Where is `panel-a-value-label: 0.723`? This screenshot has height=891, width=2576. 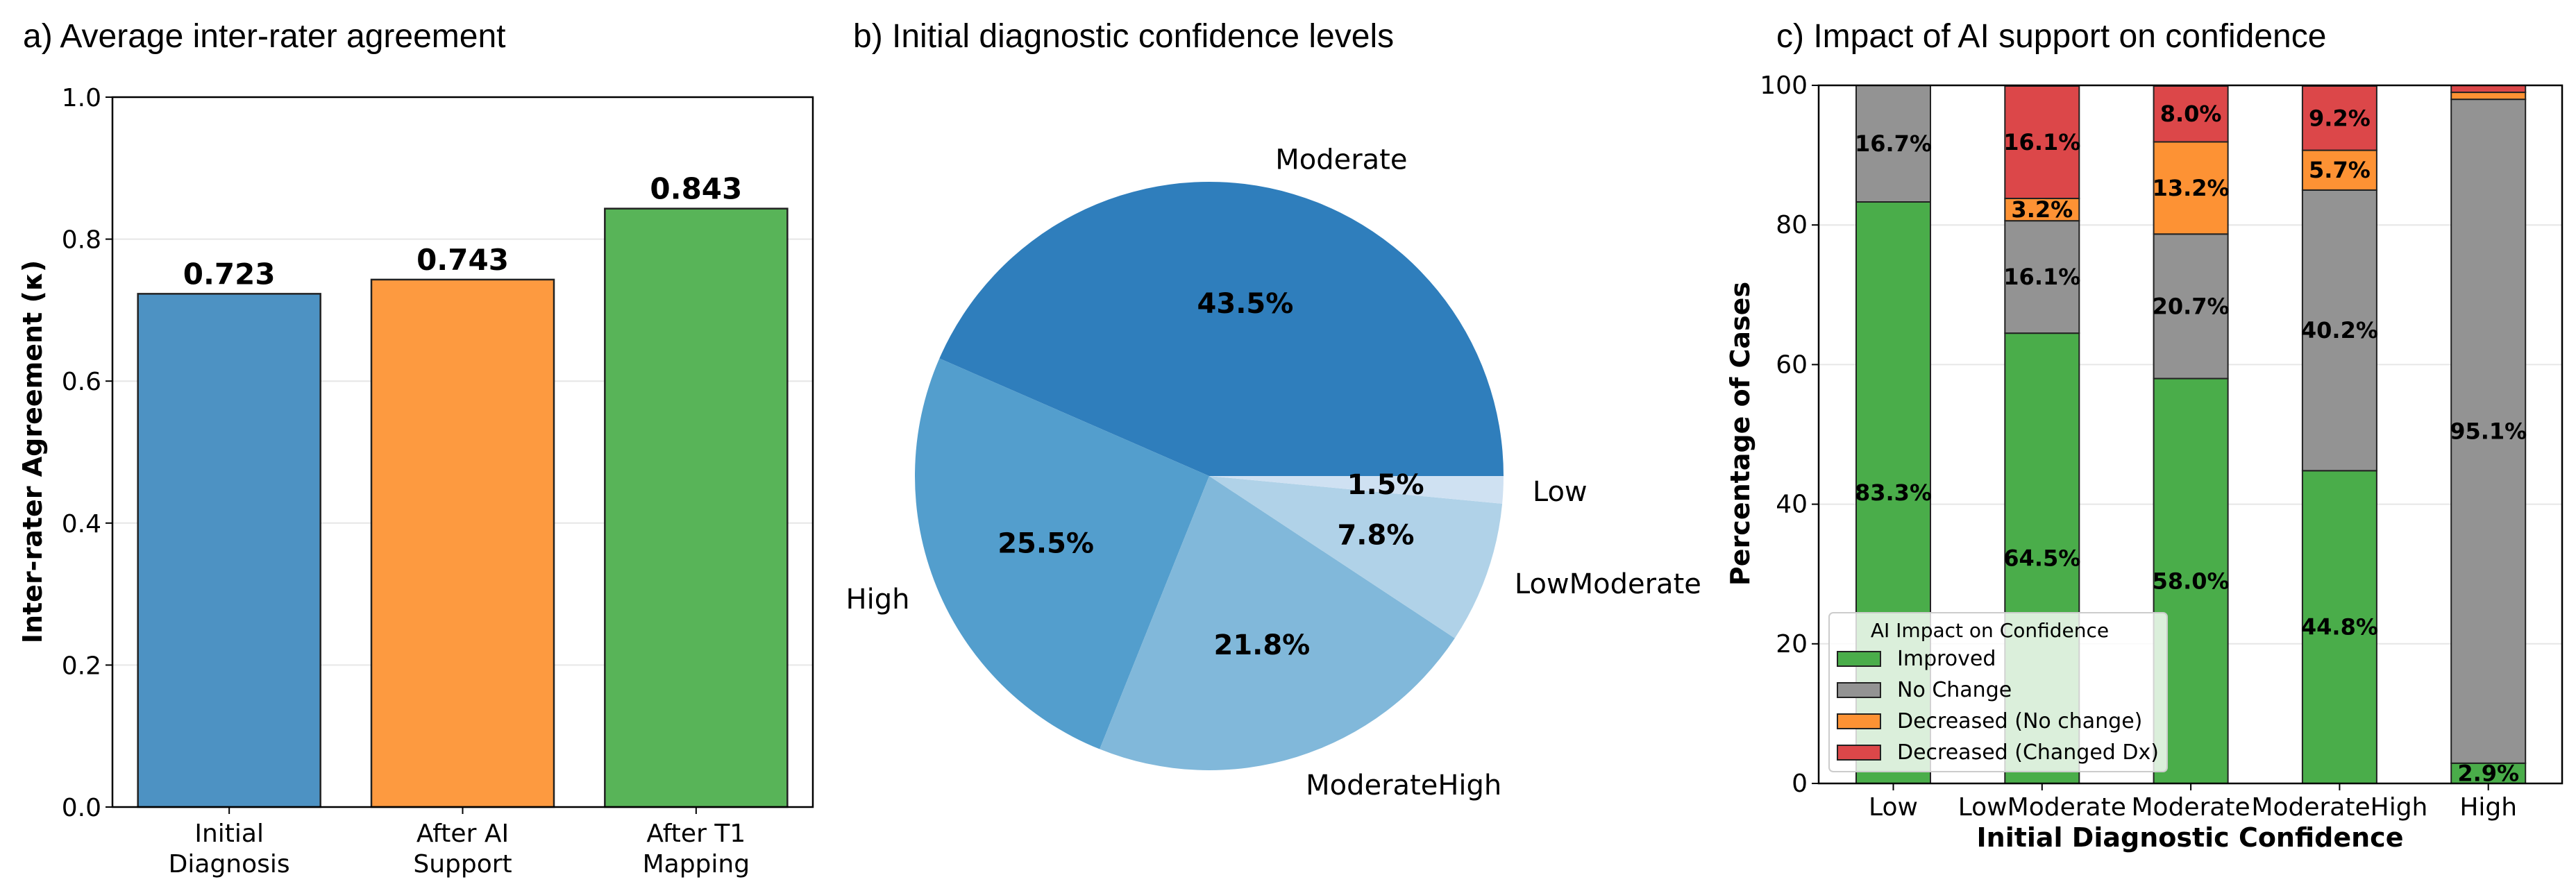 panel-a-value-label: 0.723 is located at coordinates (229, 274).